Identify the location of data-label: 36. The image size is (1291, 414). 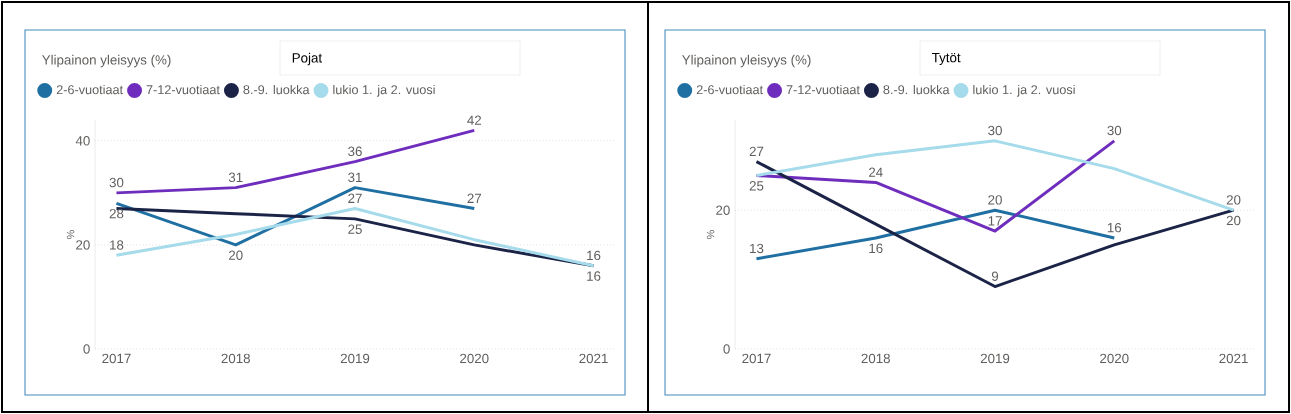
(355, 151).